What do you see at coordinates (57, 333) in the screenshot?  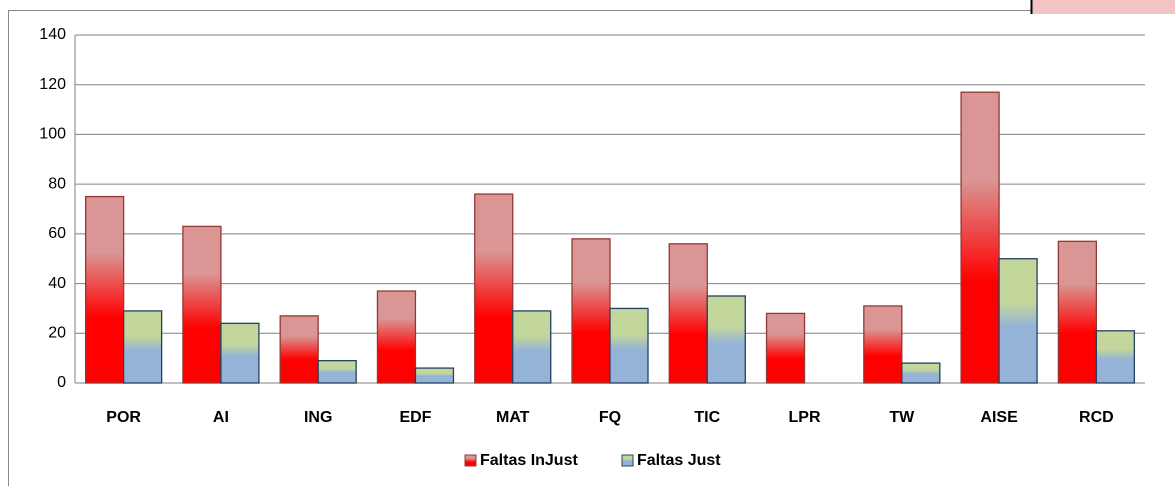 I see `y-tick-label: 20` at bounding box center [57, 333].